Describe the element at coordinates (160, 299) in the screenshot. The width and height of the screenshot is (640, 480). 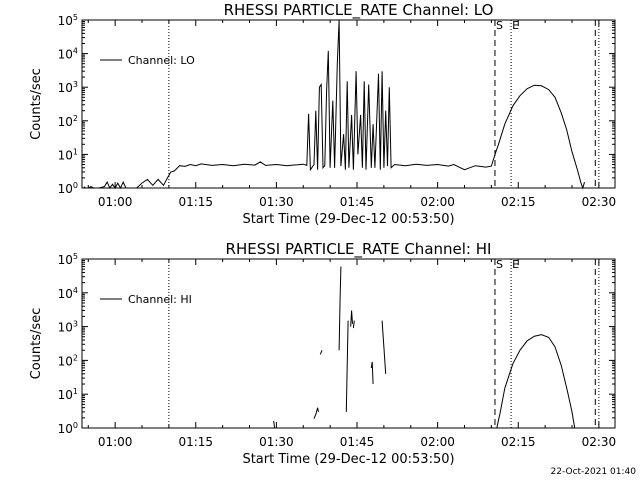
I see `legend-label: Channel: HI` at that location.